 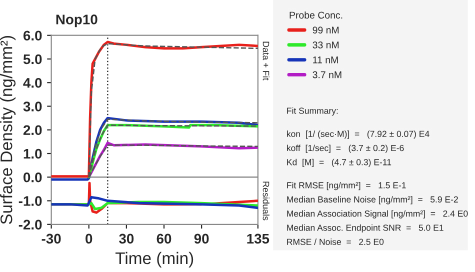 I want to click on y-tick-label: -1.0, so click(x=30, y=201).